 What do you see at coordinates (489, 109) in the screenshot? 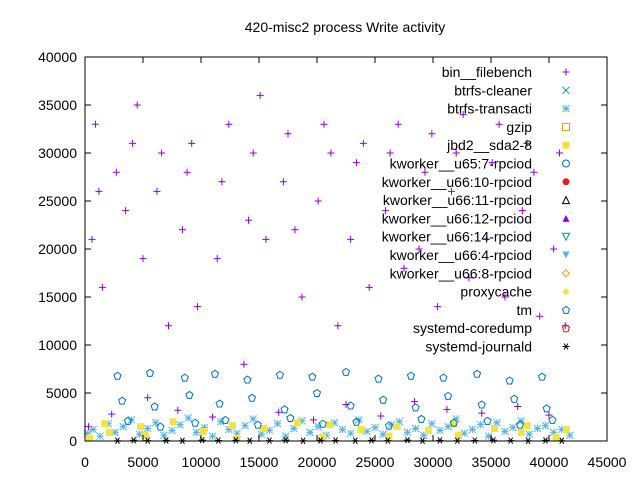
I see `legend-label: btrfs-transacti` at bounding box center [489, 109].